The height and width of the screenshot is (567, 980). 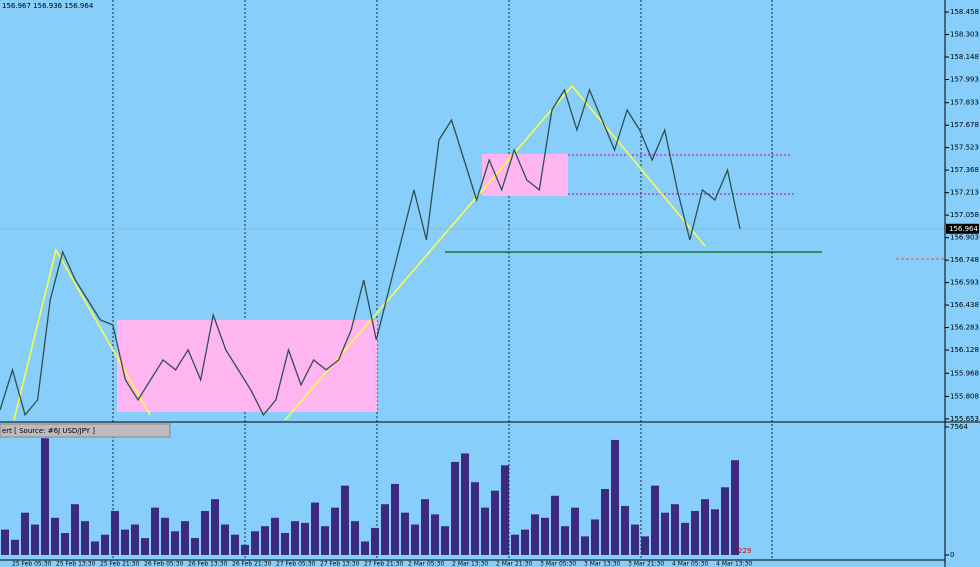 I want to click on indicator-label-box, so click(x=85, y=430).